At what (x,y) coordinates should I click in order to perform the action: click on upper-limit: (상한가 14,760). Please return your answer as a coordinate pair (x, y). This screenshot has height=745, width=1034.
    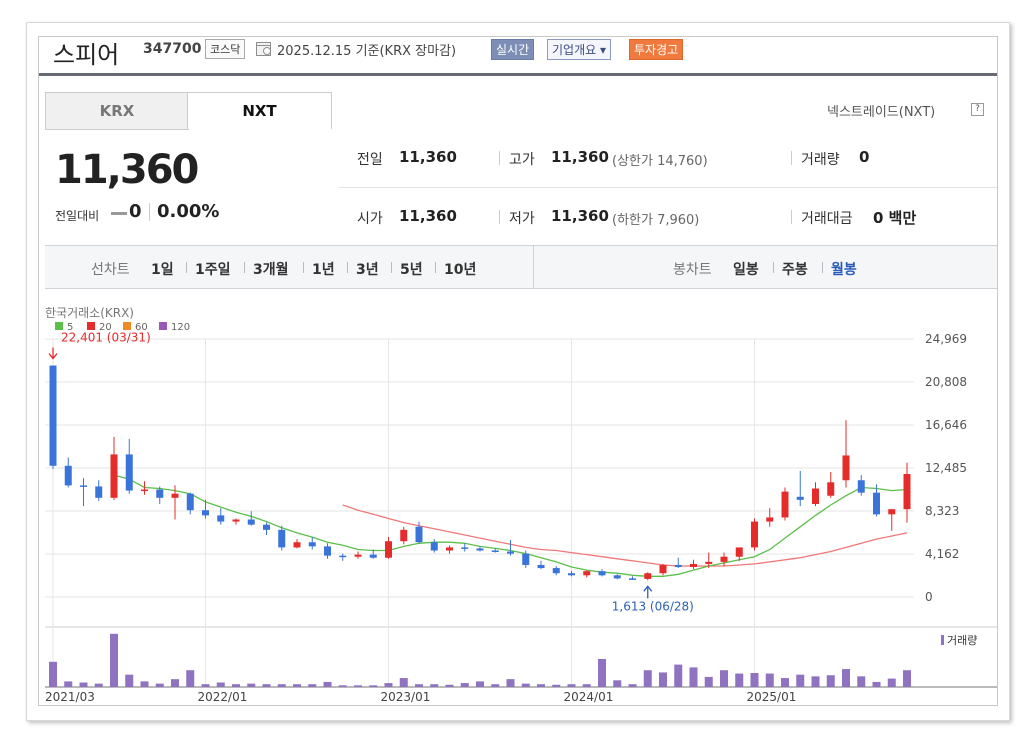
    Looking at the image, I should click on (660, 161).